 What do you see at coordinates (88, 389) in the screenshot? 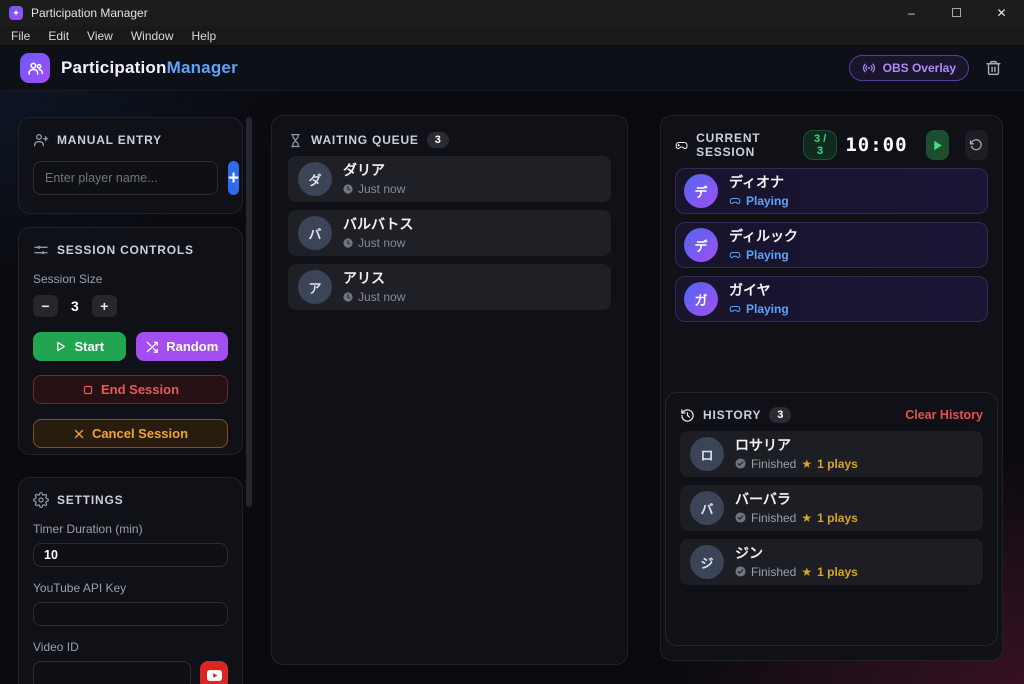
I see `stop-icon` at bounding box center [88, 389].